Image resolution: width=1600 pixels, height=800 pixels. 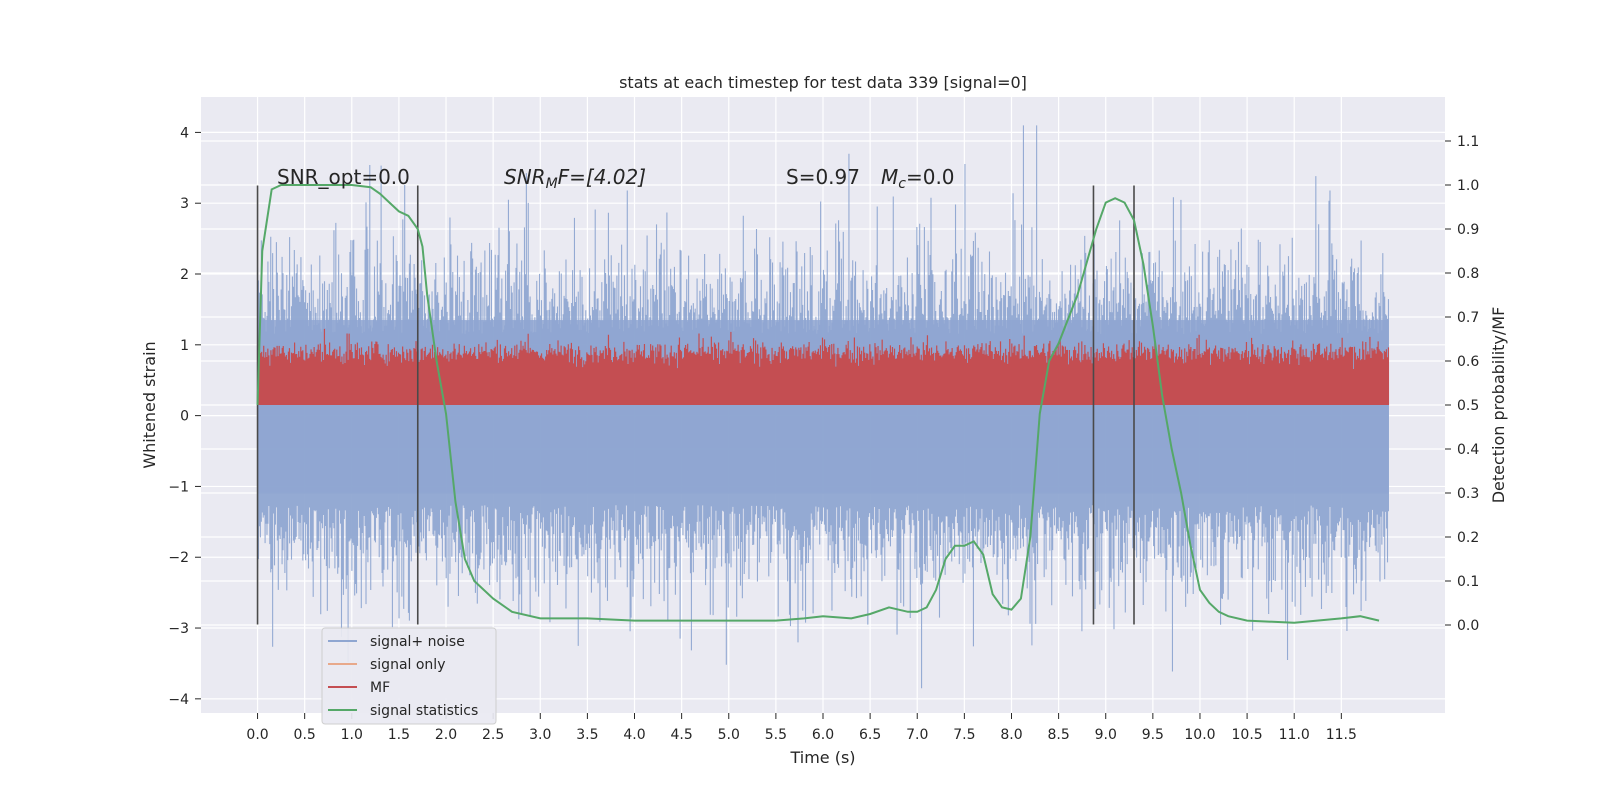 I want to click on x-tick-label: 6.0, so click(x=823, y=735).